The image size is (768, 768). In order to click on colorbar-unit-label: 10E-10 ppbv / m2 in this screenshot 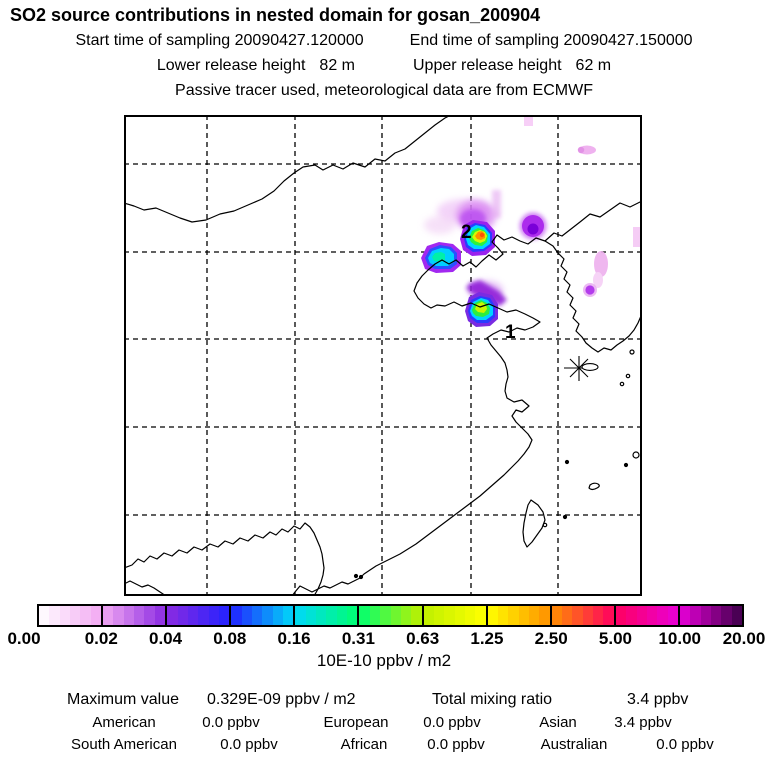, I will do `click(384, 660)`.